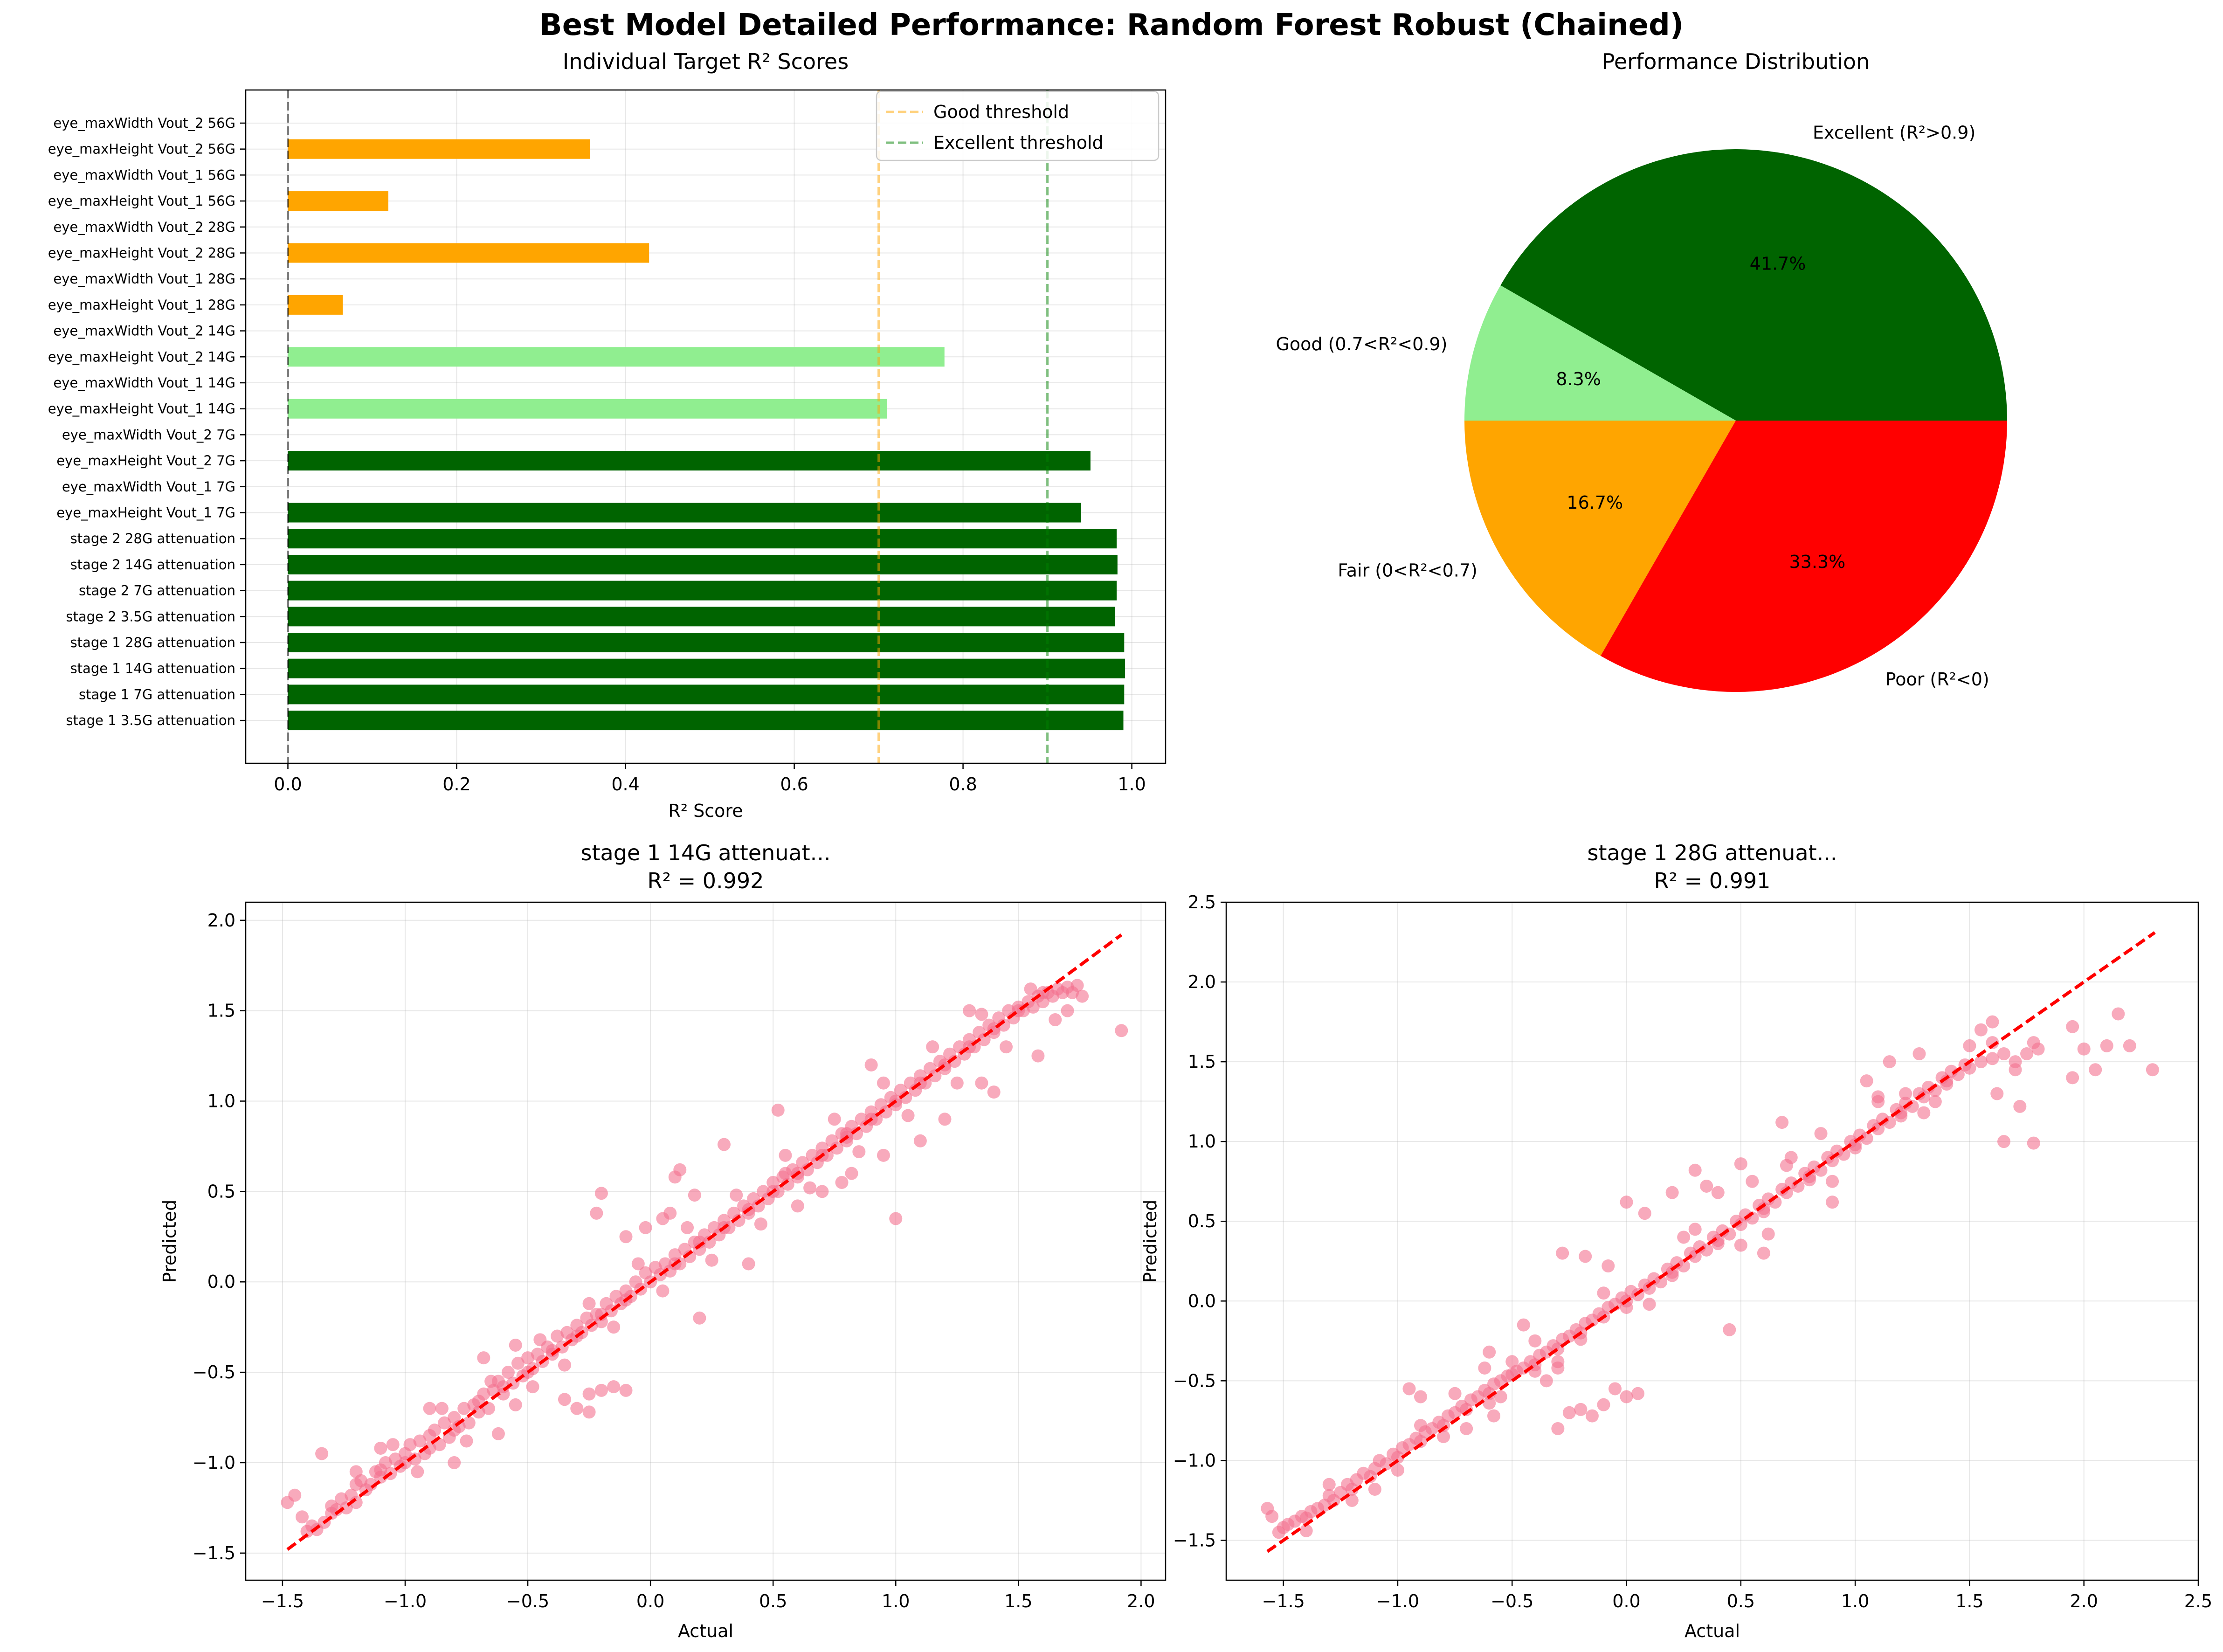 The width and height of the screenshot is (2223, 1652). I want to click on scatter-ylabel: Predicted, so click(169, 1241).